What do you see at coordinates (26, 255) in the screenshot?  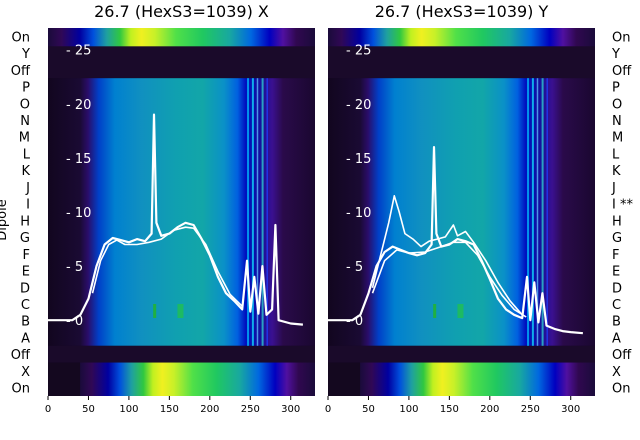 I see `dipole-row-label: F` at bounding box center [26, 255].